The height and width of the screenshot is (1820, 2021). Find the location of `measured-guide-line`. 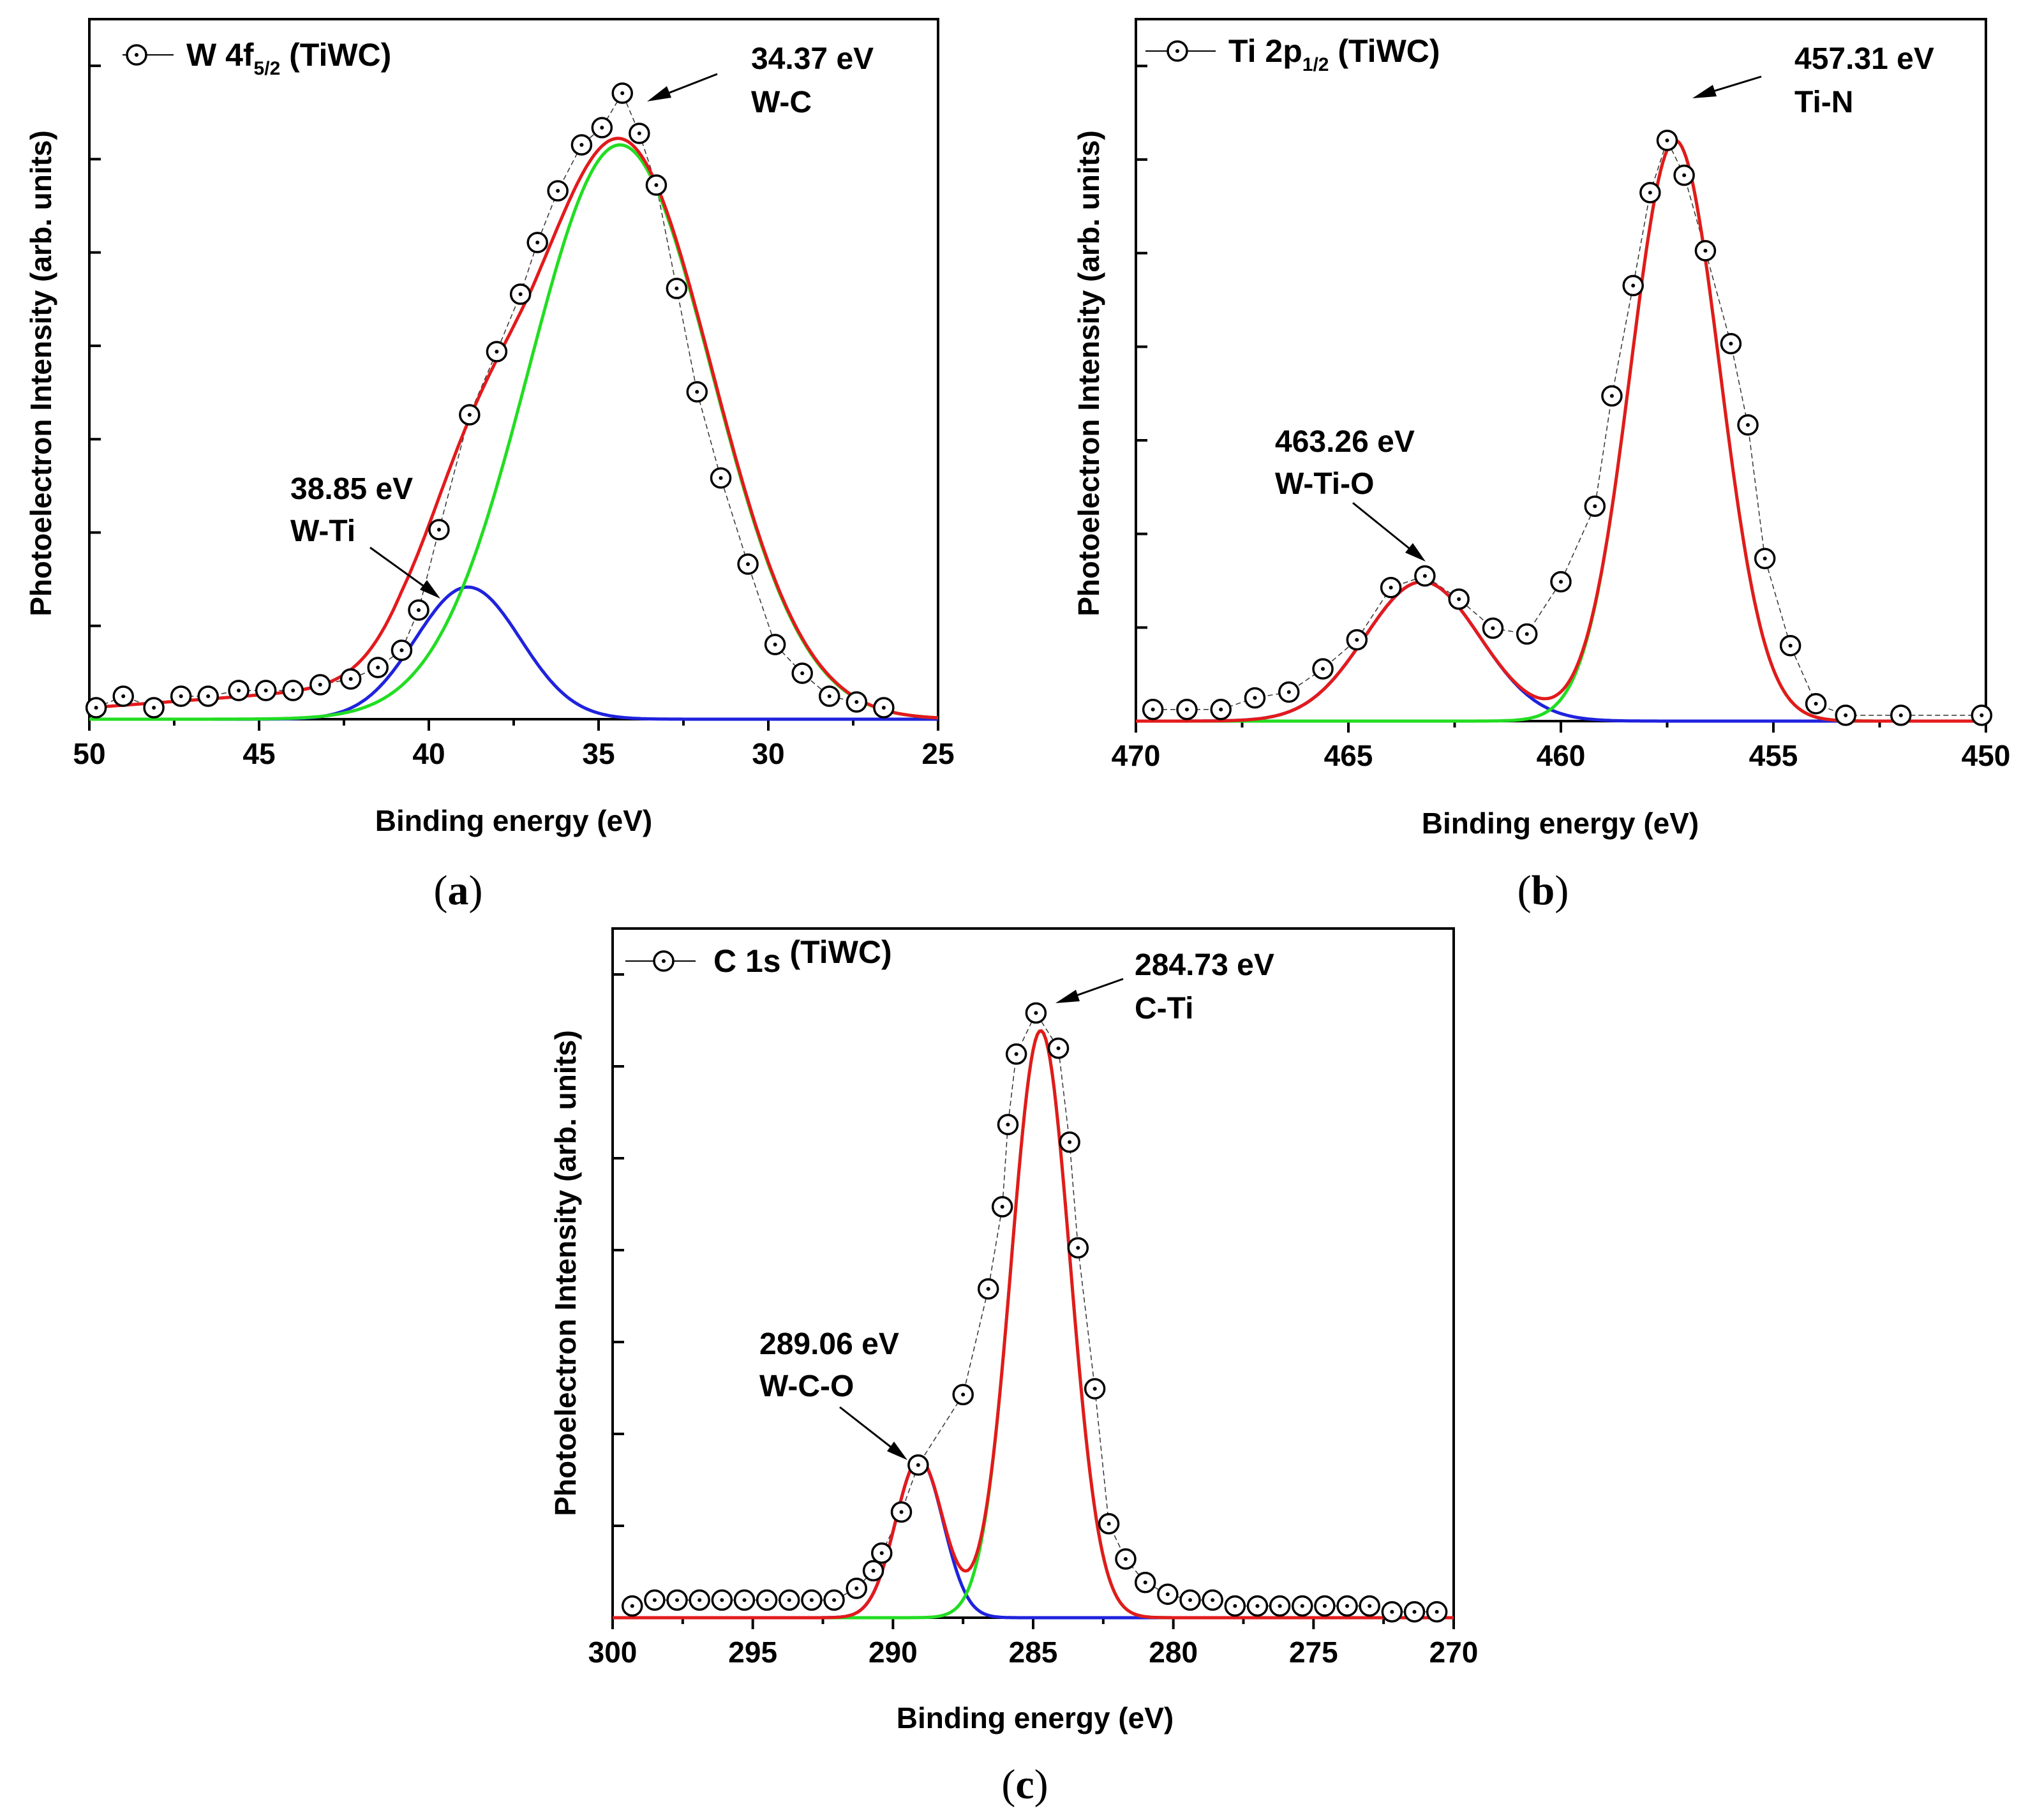

measured-guide-line is located at coordinates (490, 400).